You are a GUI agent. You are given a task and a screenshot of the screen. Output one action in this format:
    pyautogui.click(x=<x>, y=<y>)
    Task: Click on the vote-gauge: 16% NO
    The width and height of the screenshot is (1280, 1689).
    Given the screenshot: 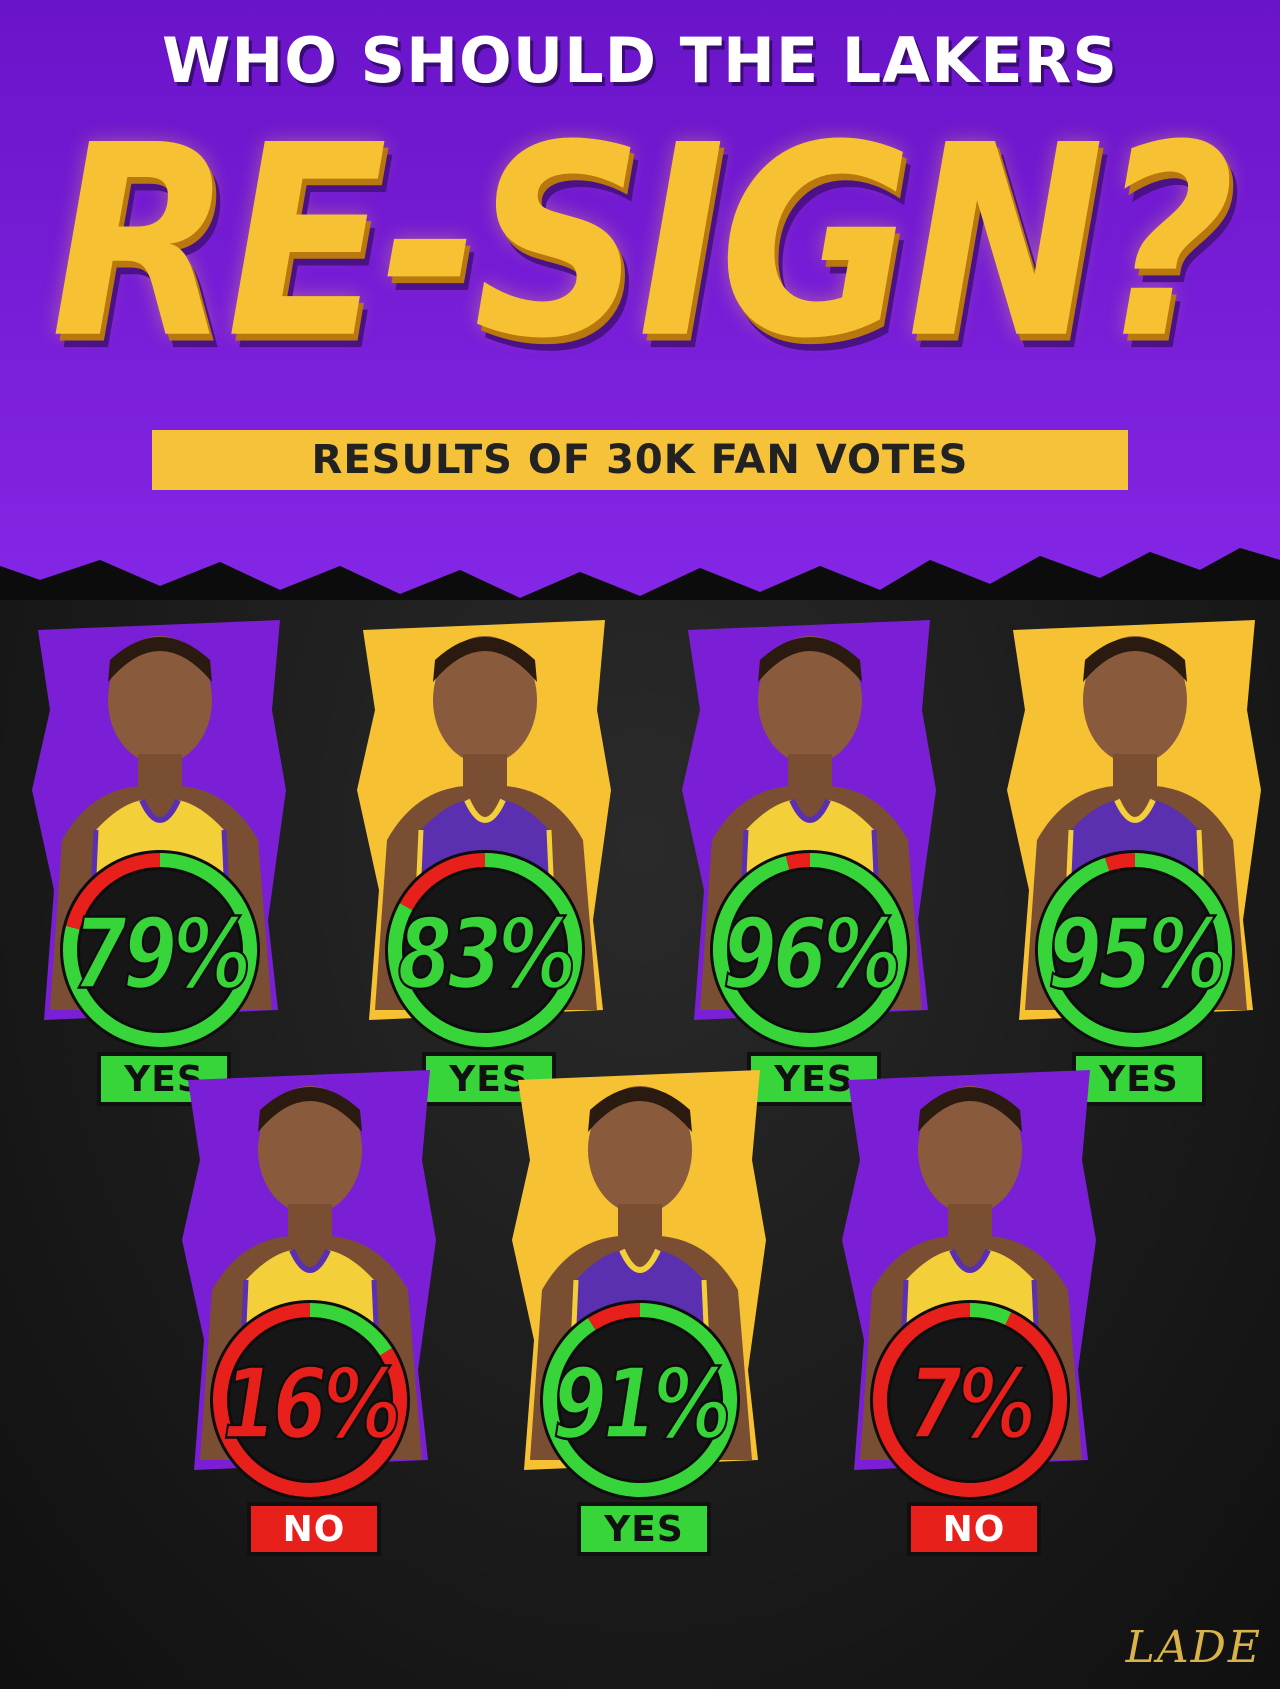 What is the action you would take?
    pyautogui.click(x=310, y=1428)
    